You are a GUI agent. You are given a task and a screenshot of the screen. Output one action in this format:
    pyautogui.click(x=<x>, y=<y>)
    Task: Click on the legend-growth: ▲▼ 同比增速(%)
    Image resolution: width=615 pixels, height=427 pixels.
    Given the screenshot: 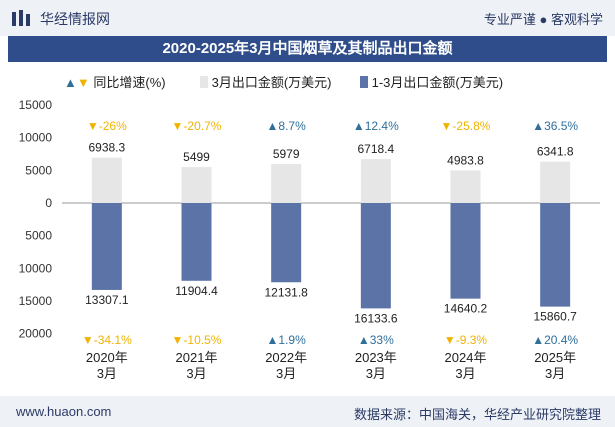 What is the action you would take?
    pyautogui.click(x=115, y=81)
    